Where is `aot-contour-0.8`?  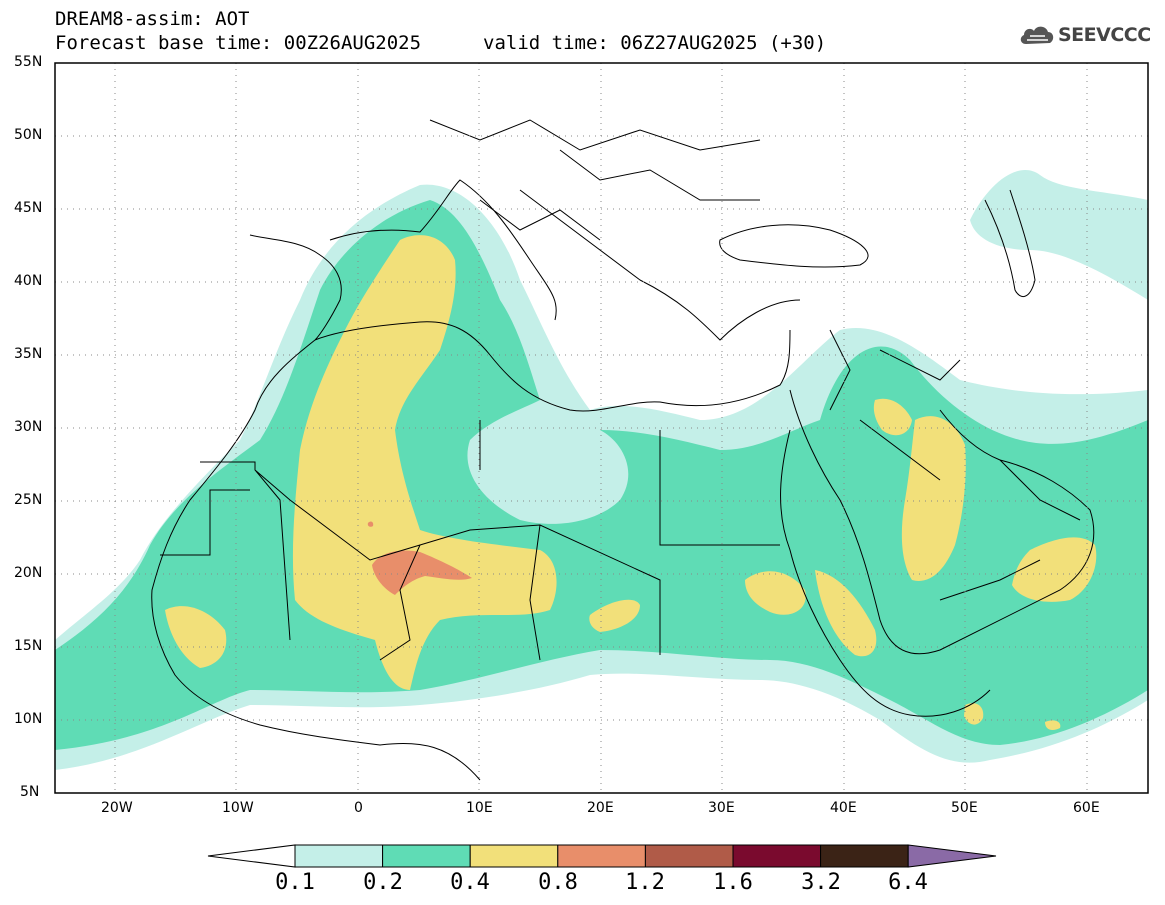 aot-contour-0.8 is located at coordinates (422, 572).